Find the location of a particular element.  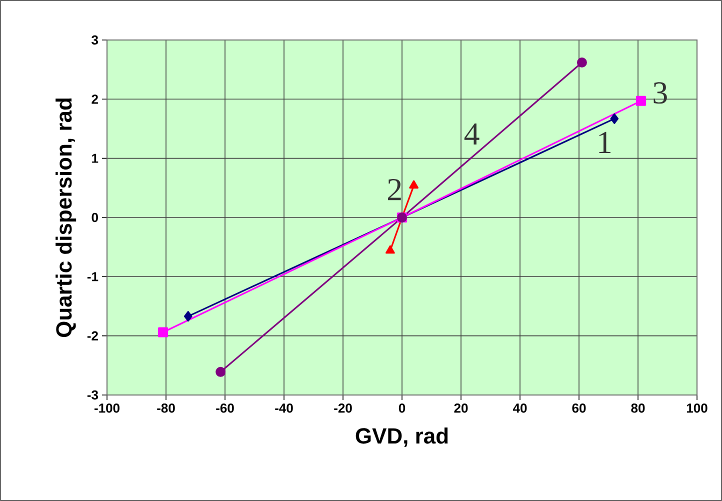

x-tick-label: -60 is located at coordinates (225, 408).